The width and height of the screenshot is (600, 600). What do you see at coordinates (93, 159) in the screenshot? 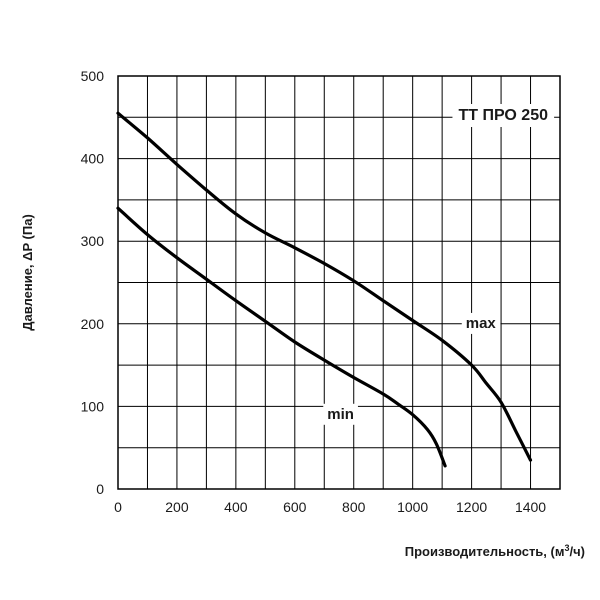
I see `y-tick-label: 400` at bounding box center [93, 159].